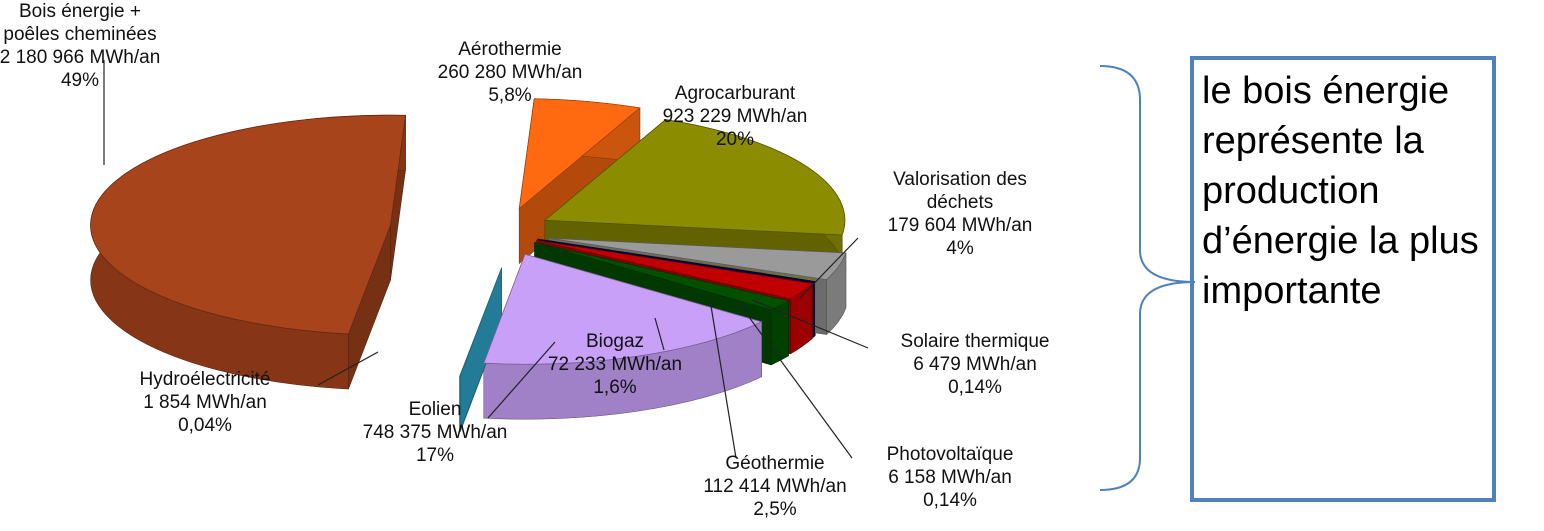  Describe the element at coordinates (960, 248) in the screenshot. I see `slice-percent-label: 4%` at that location.